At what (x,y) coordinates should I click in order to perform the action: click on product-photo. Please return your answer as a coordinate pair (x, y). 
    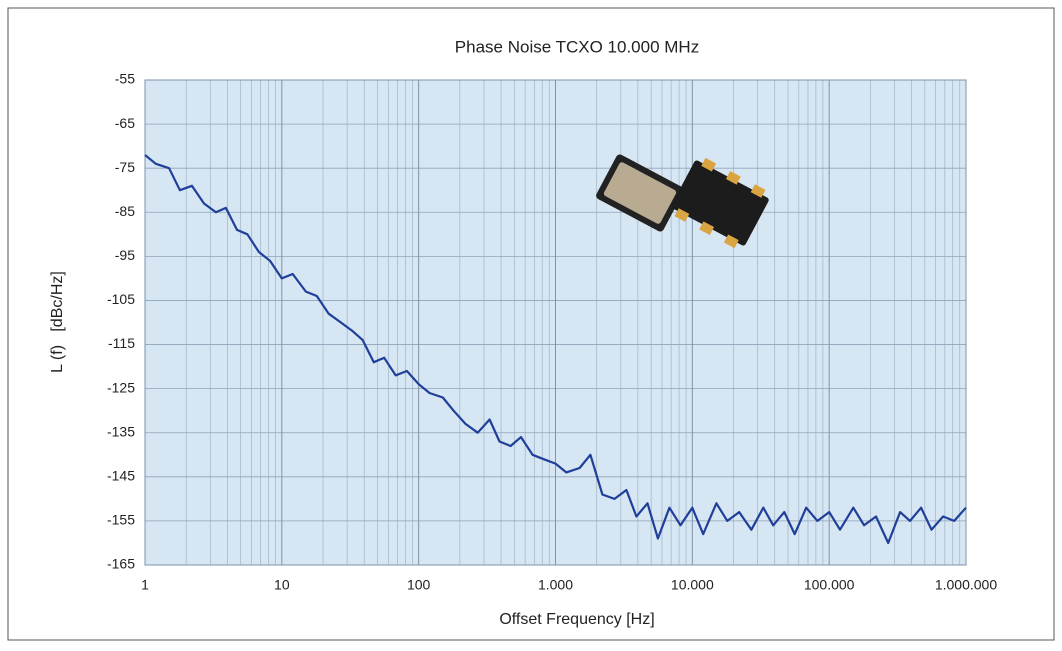
    Looking at the image, I should click on (682, 201).